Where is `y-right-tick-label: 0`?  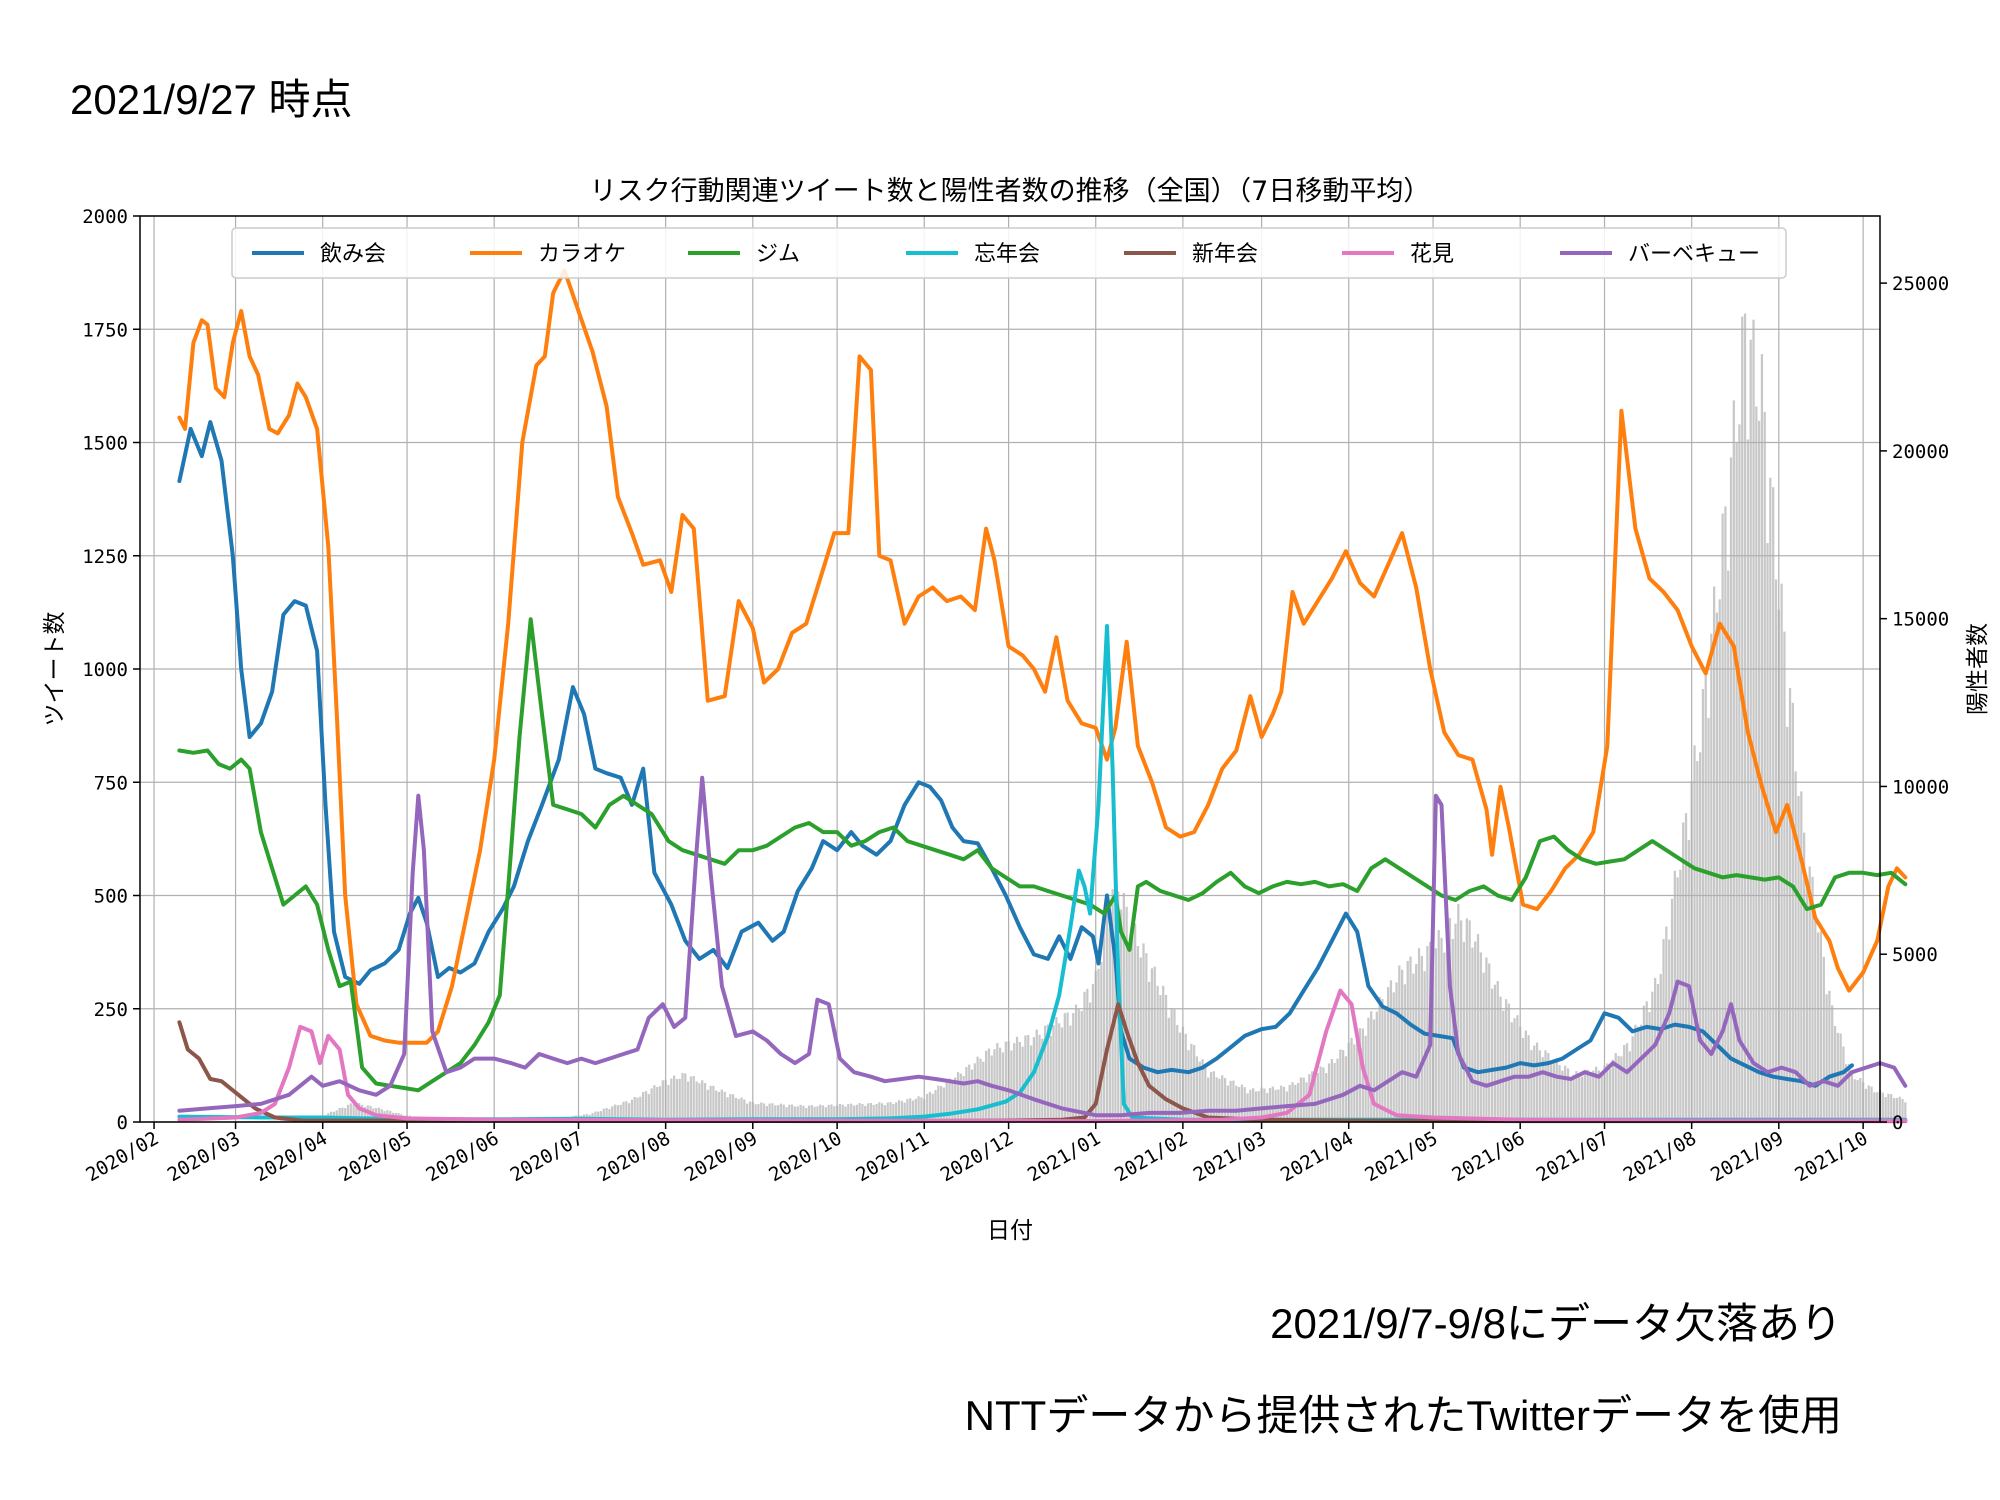
y-right-tick-label: 0 is located at coordinates (1897, 1123).